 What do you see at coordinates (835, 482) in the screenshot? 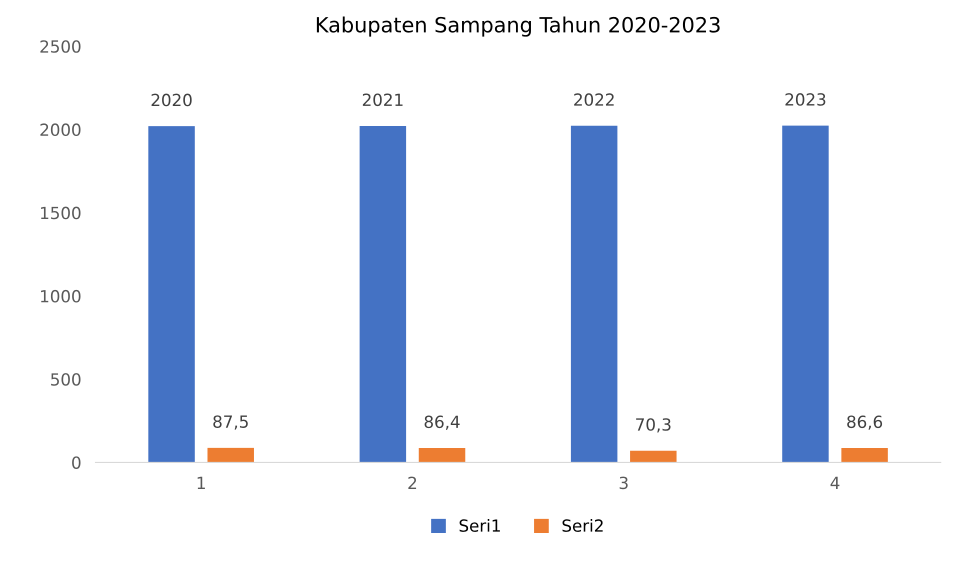
I see `x-tick-label: 4` at bounding box center [835, 482].